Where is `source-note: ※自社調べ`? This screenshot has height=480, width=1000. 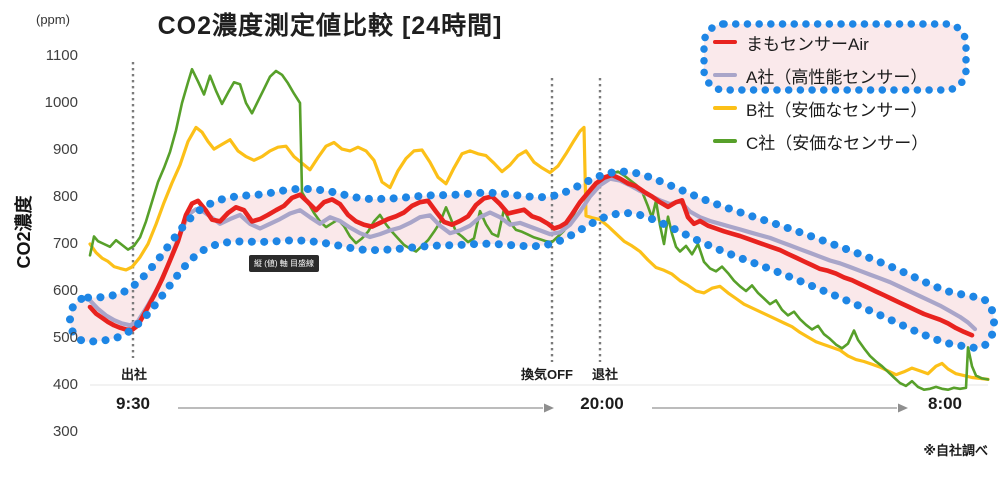
source-note: ※自社調べ is located at coordinates (955, 450).